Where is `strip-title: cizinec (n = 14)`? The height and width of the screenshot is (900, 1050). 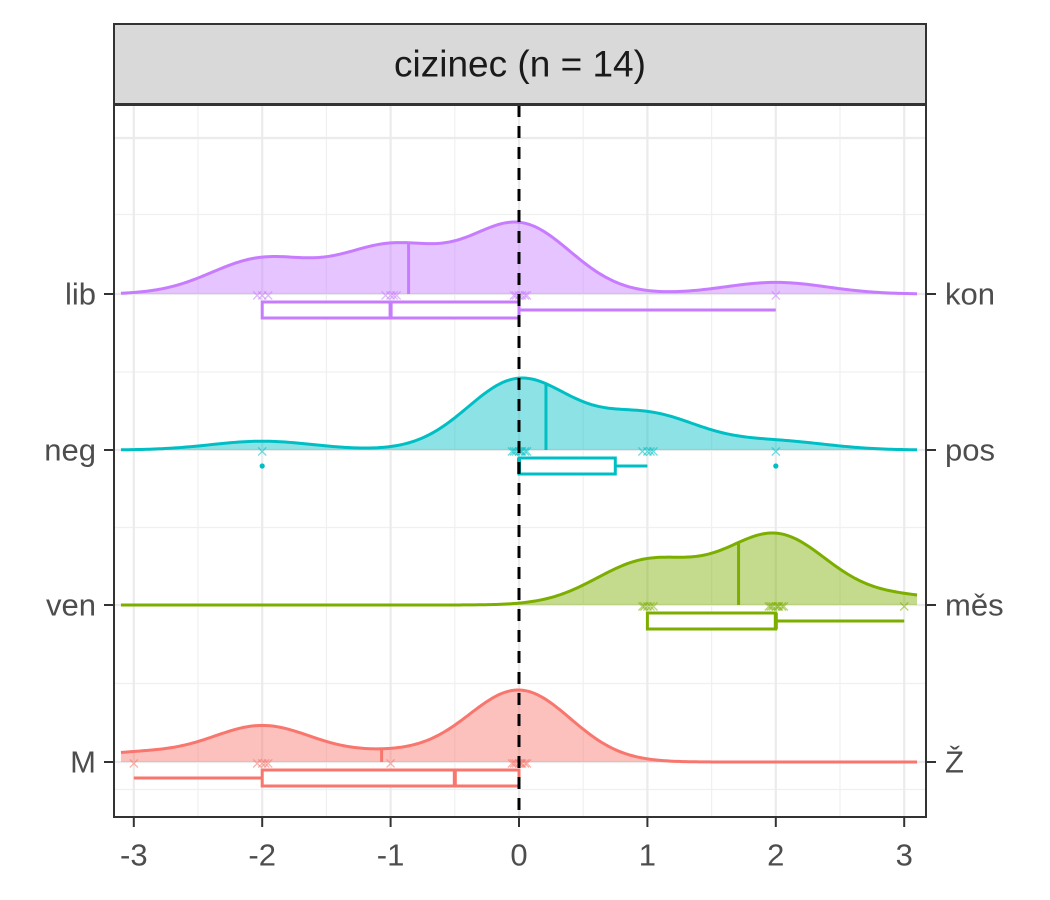 strip-title: cizinec (n = 14) is located at coordinates (520, 64).